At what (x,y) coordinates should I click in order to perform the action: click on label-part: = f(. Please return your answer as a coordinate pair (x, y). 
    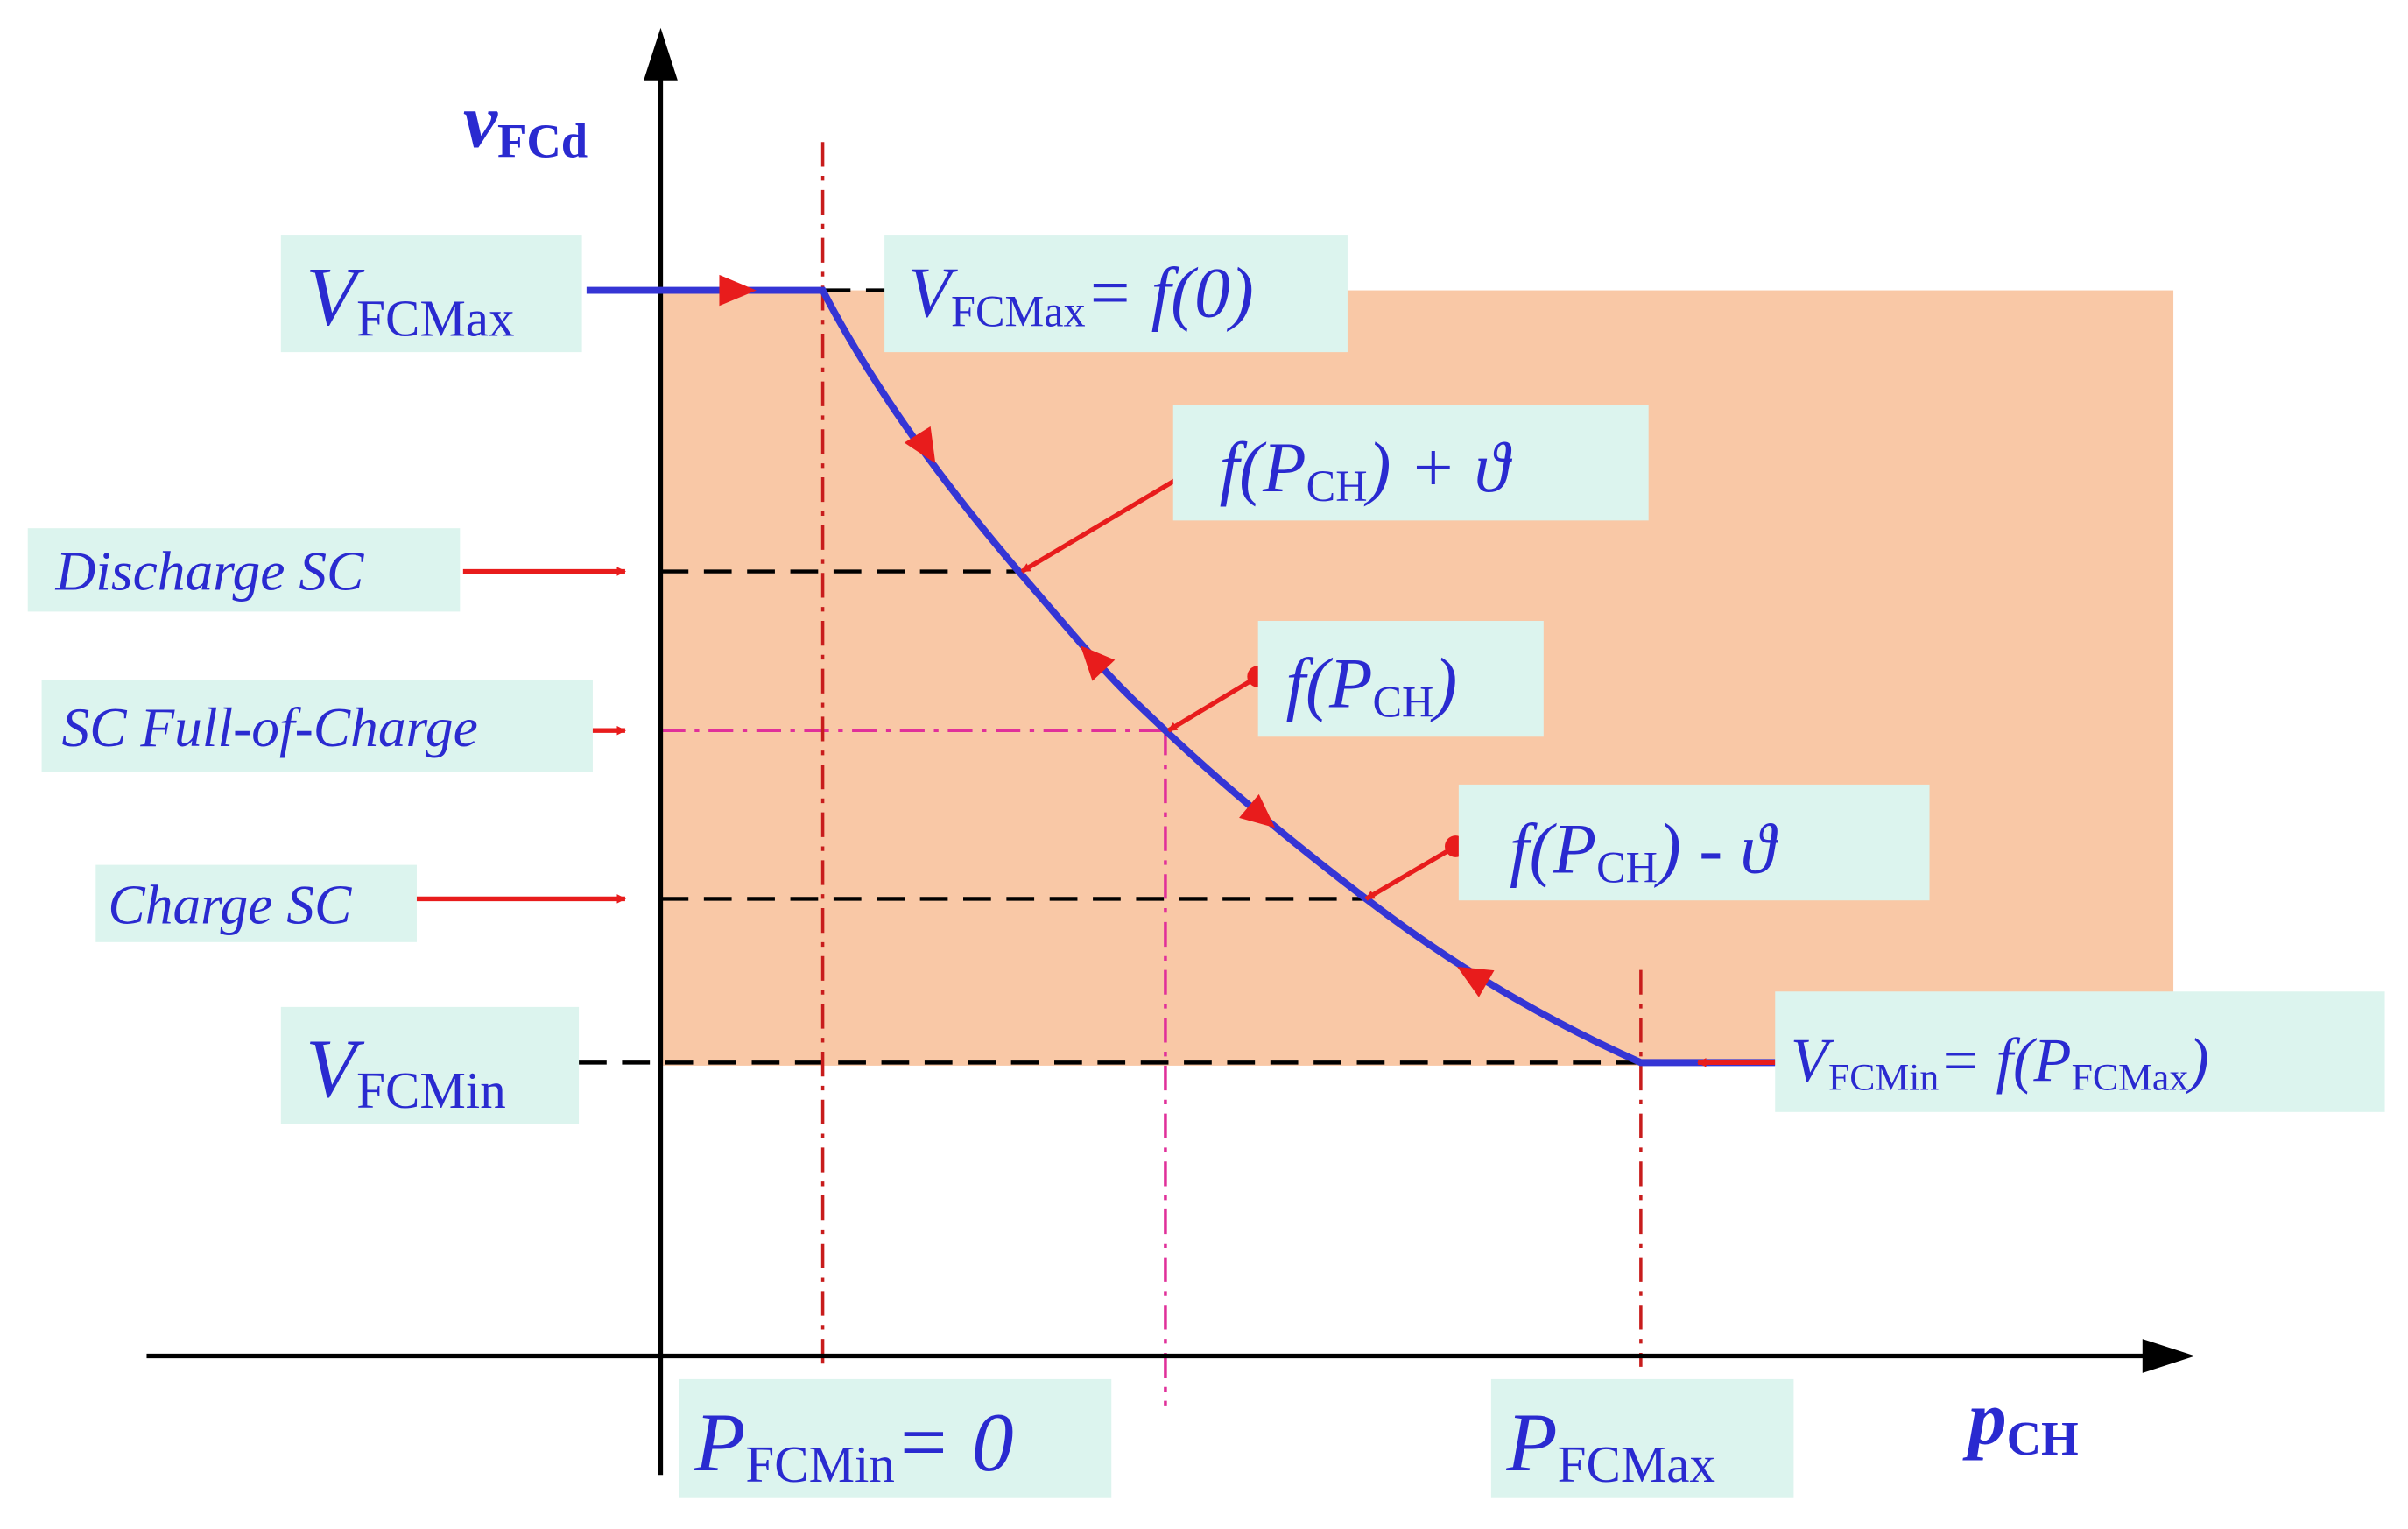
    Looking at the image, I should click on (1988, 1061).